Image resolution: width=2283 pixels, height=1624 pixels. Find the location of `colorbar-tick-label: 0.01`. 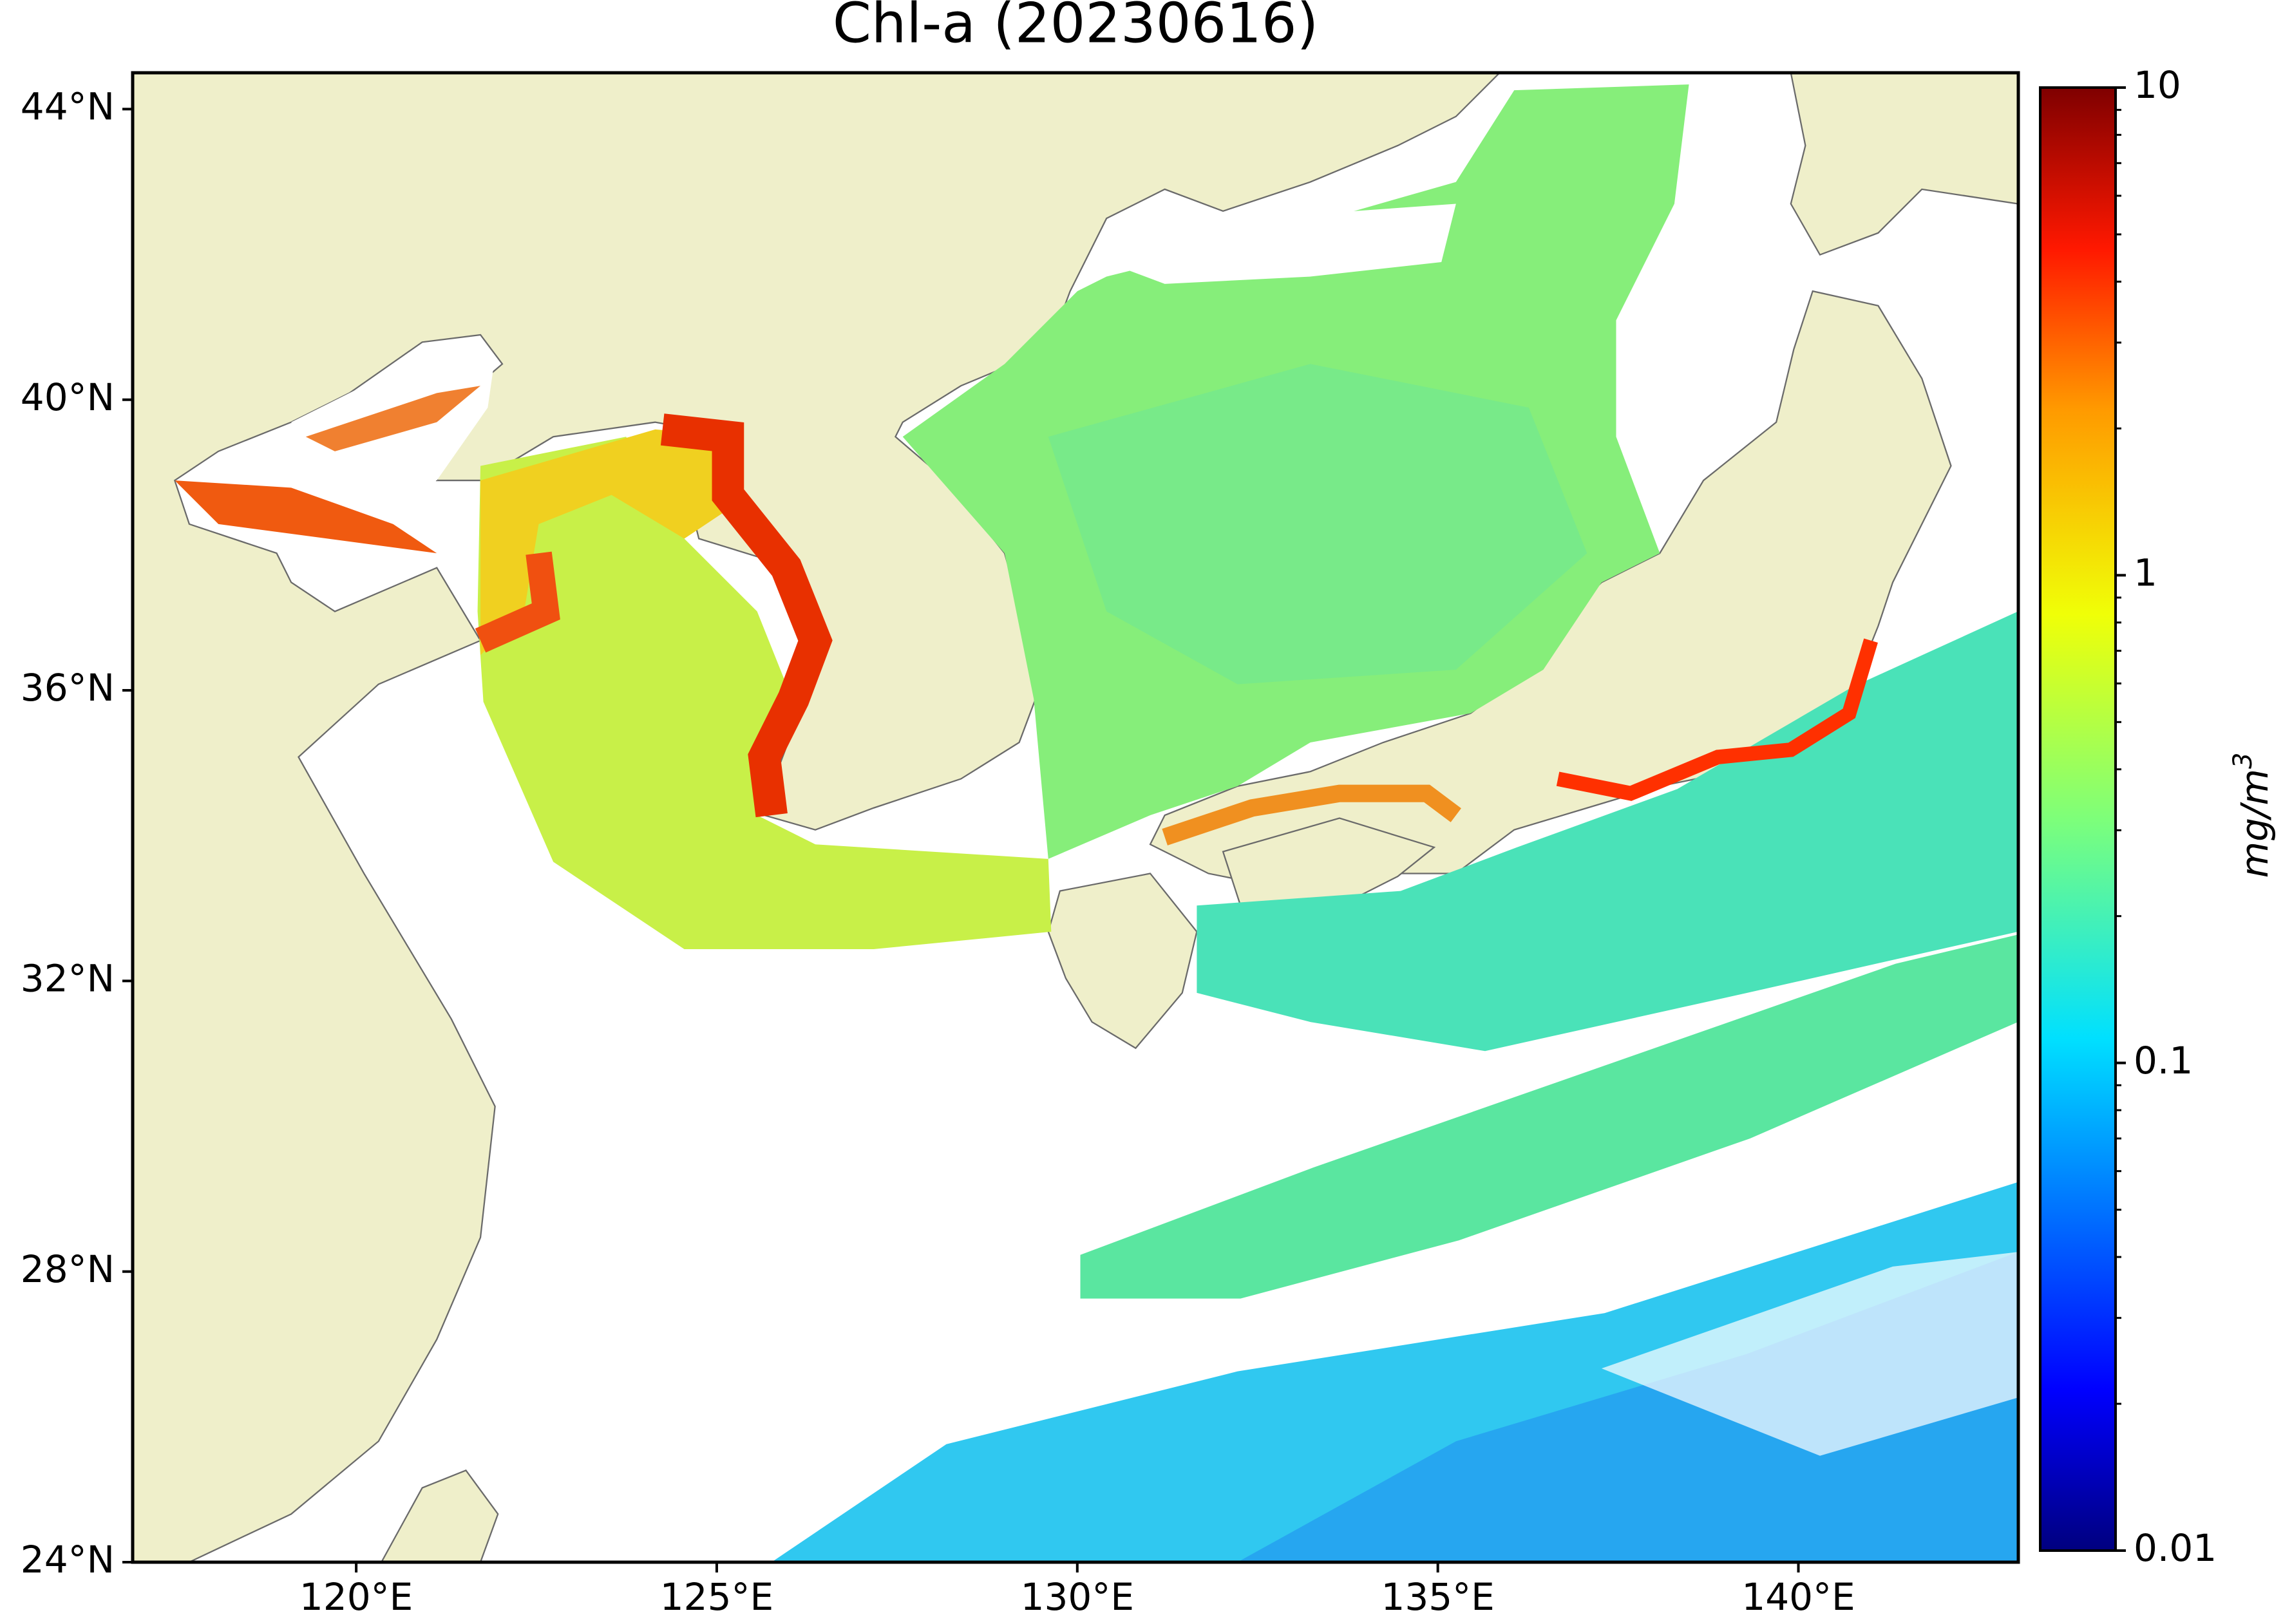

colorbar-tick-label: 0.01 is located at coordinates (2175, 1548).